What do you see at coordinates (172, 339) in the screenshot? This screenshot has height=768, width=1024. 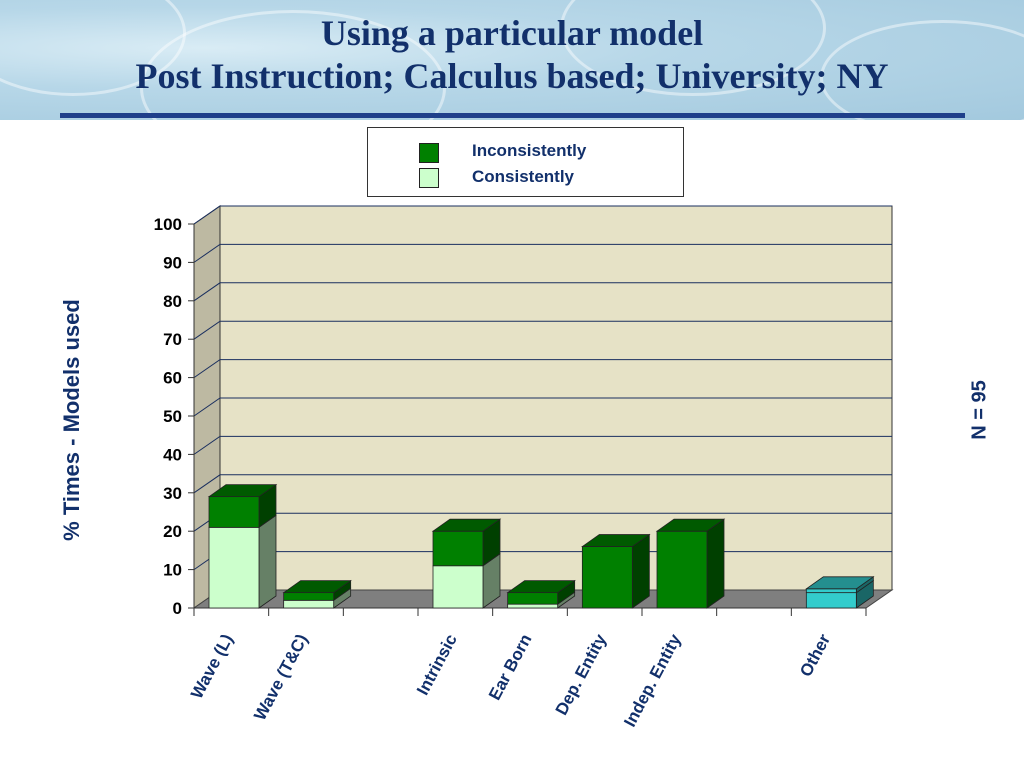 I see `y-tick-label: 70` at bounding box center [172, 339].